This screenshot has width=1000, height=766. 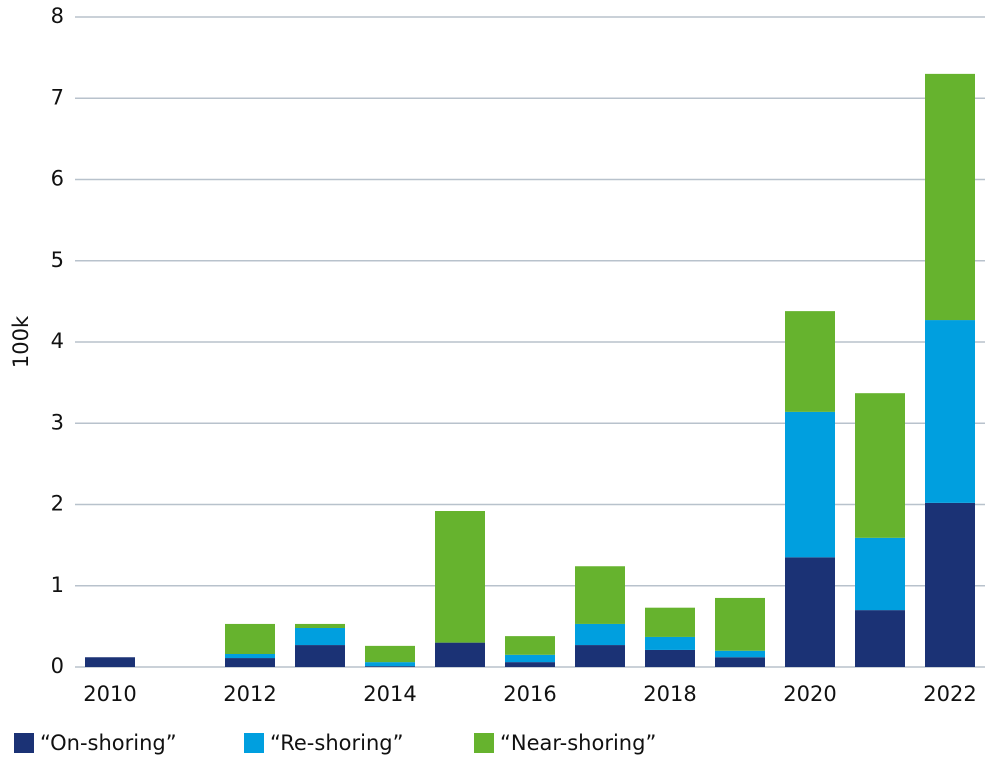 I want to click on y-tick-label: 6, so click(x=57, y=179).